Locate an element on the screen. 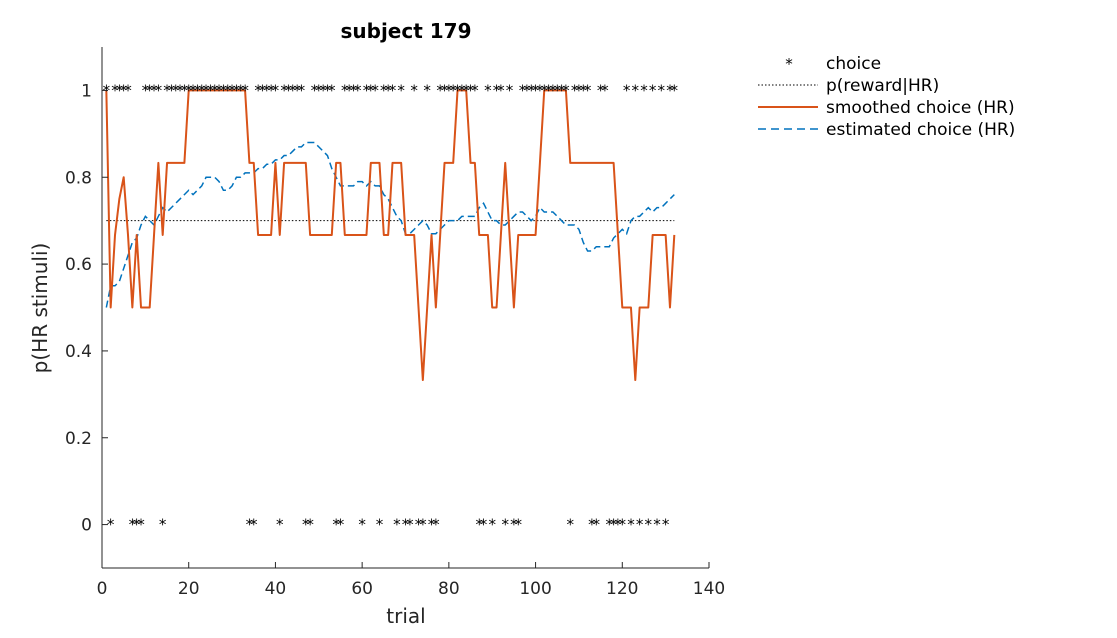 This screenshot has width=1117, height=638. x-tick-label: 100 is located at coordinates (535, 589).